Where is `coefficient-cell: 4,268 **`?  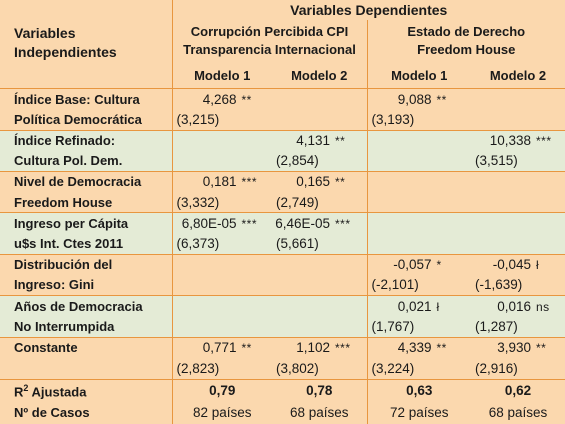 coefficient-cell: 4,268 ** is located at coordinates (221, 99).